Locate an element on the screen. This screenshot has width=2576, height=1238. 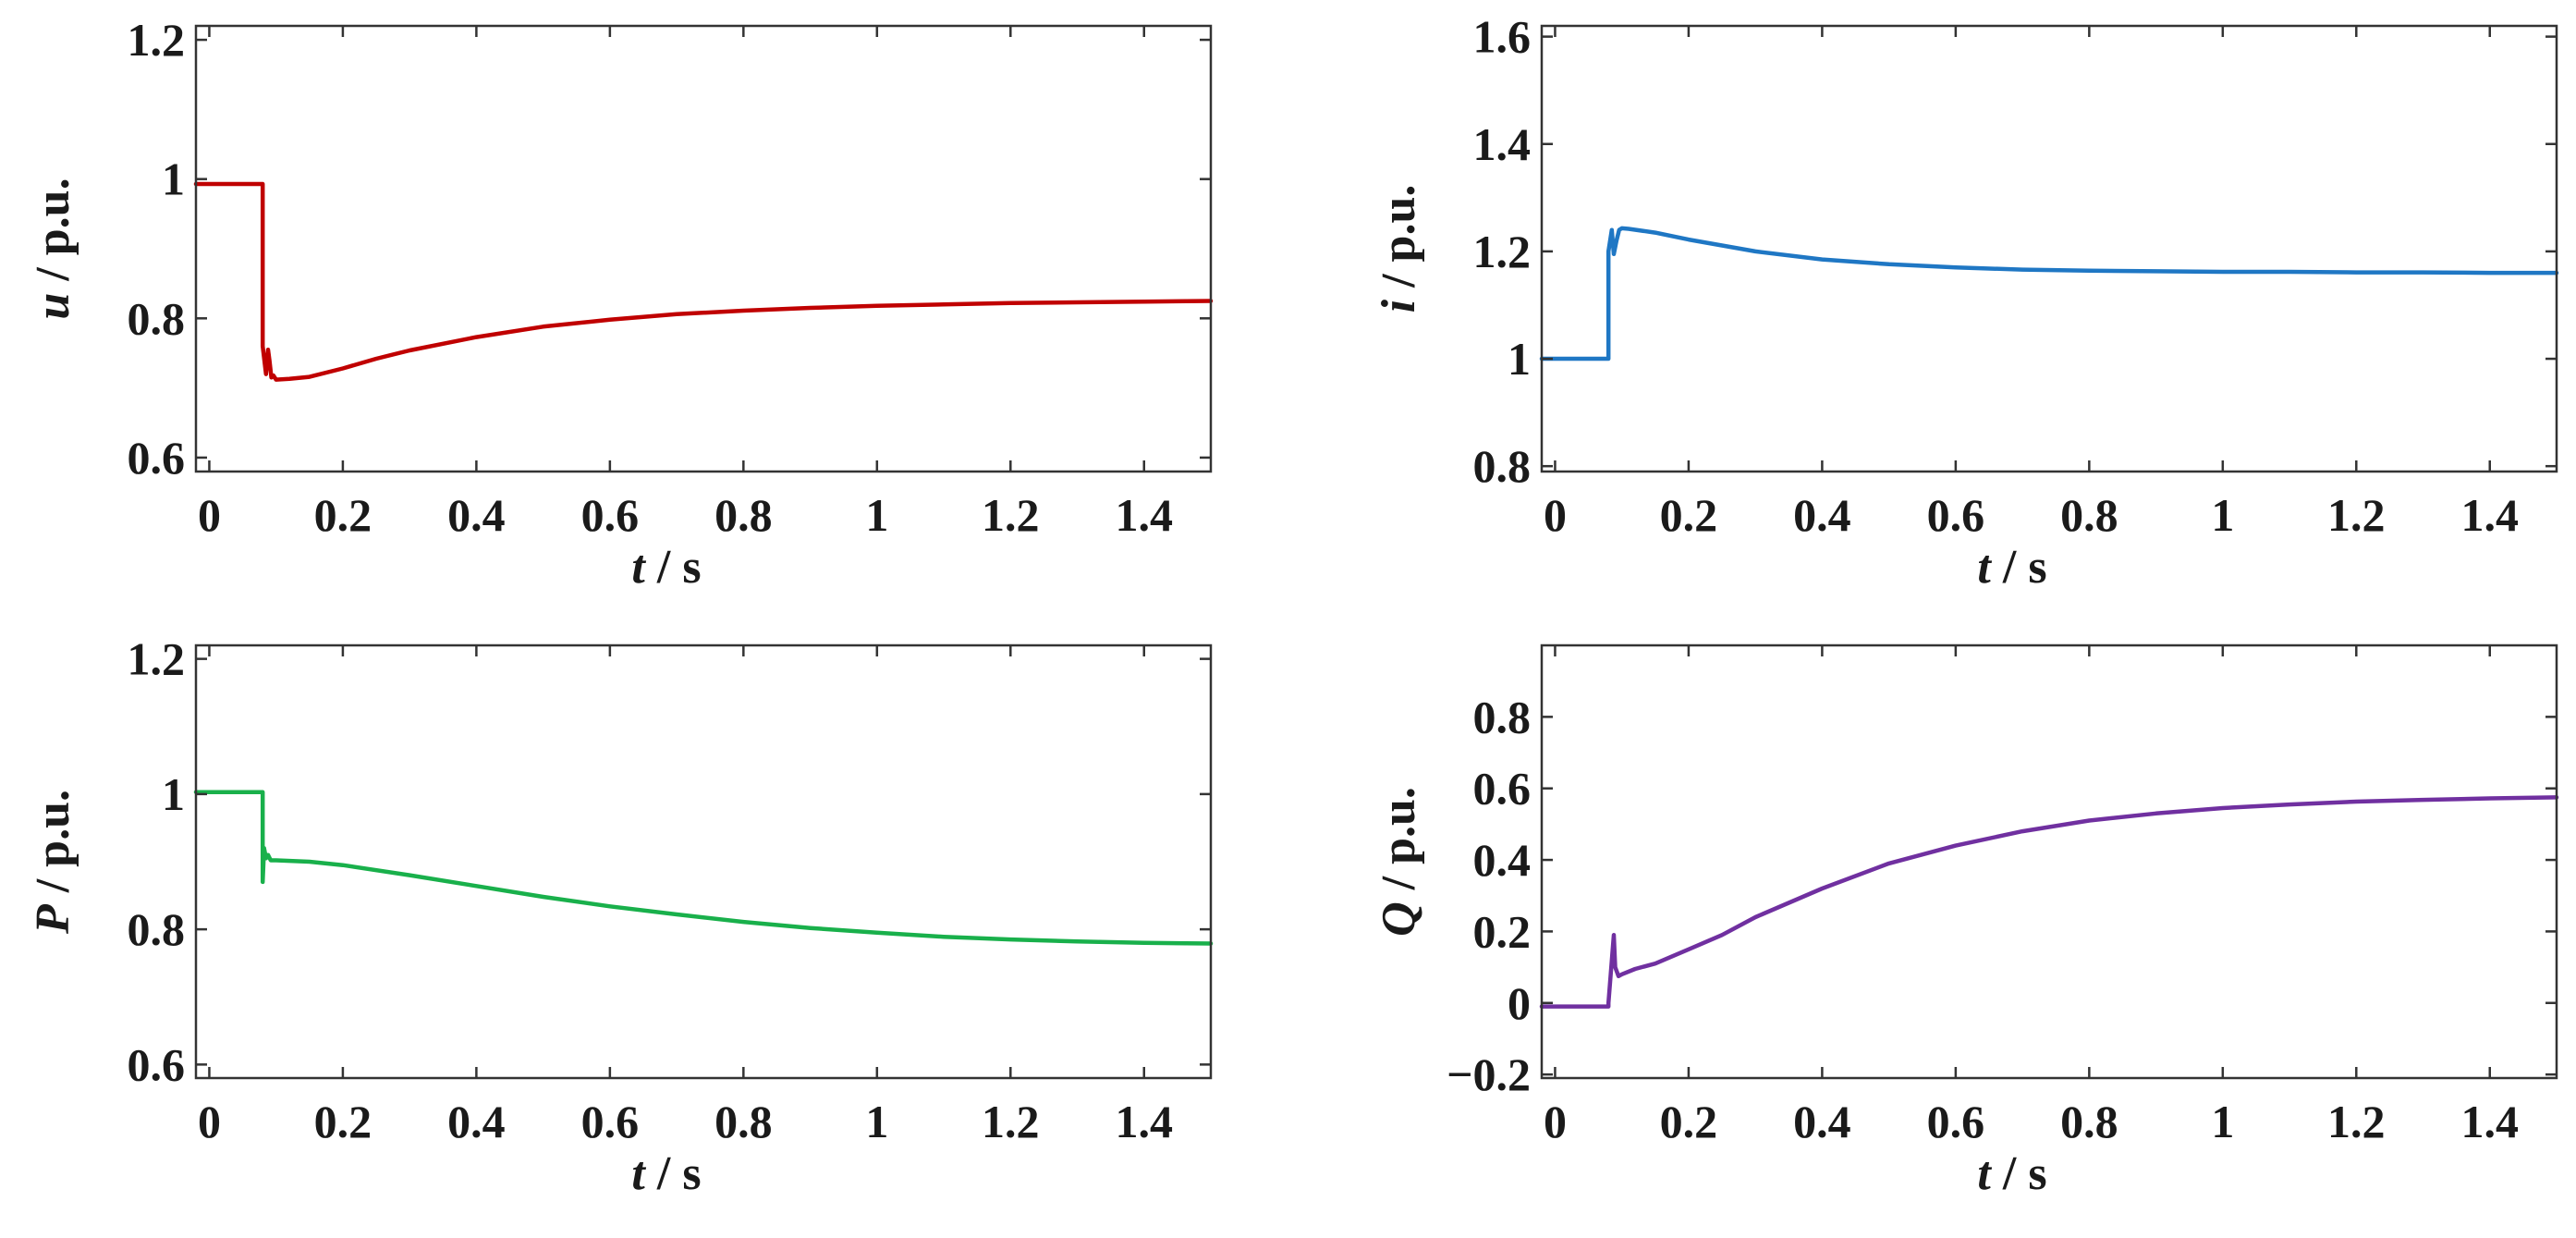
reactive-power-xtick-label: 0.8 is located at coordinates (2089, 1121).